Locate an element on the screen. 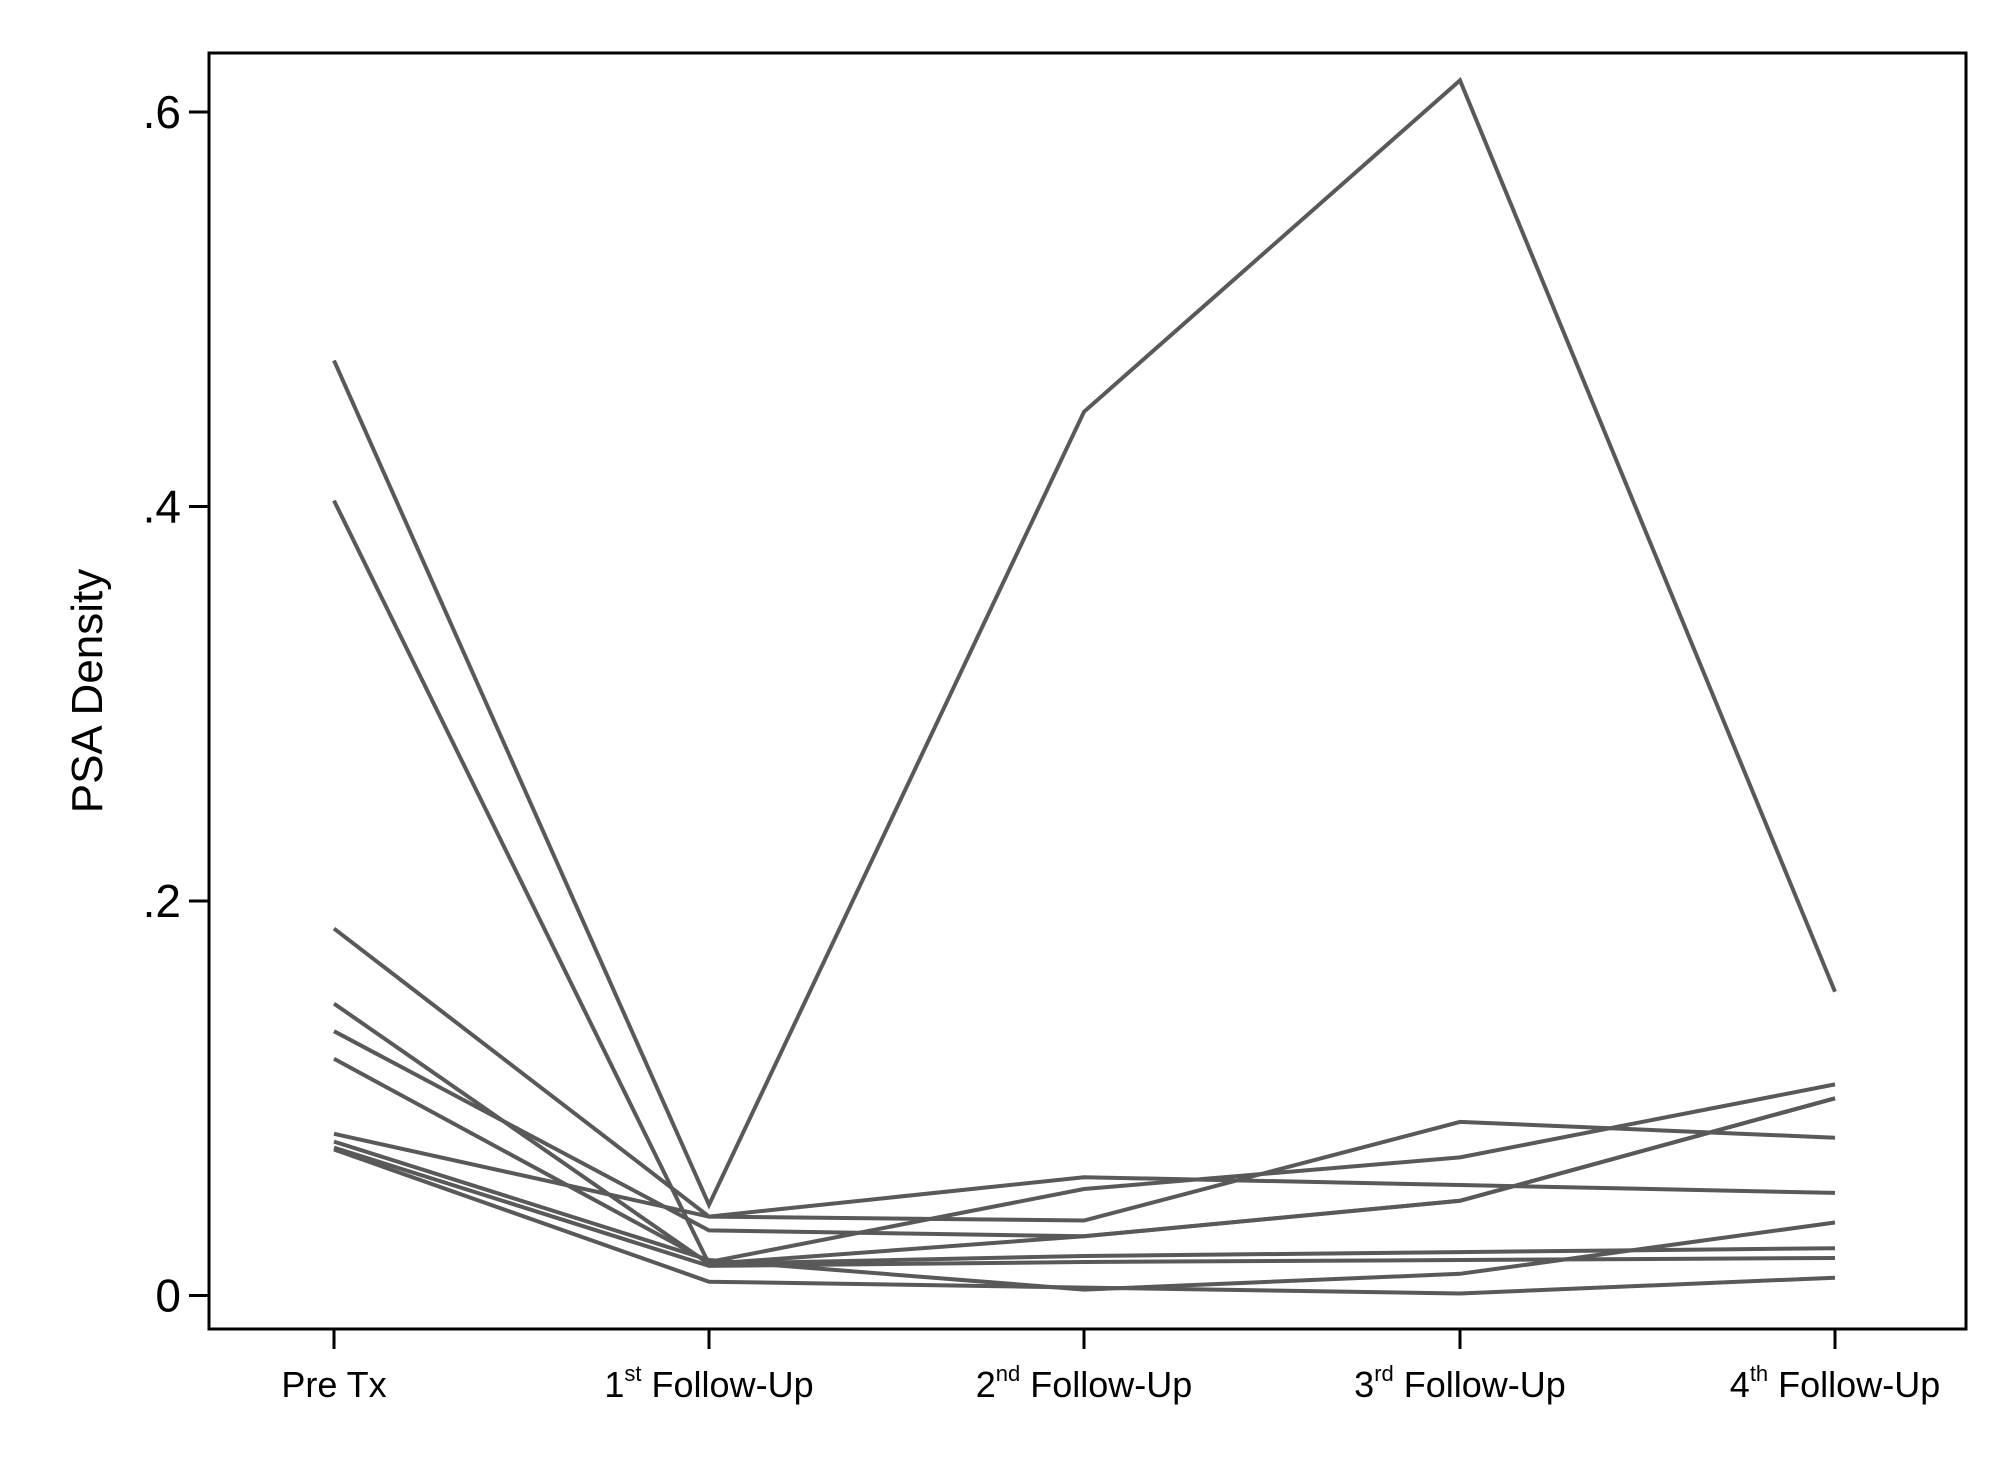 Image resolution: width=2000 pixels, height=1460 pixels. y-tick-label-0: 0 is located at coordinates (168, 1296).